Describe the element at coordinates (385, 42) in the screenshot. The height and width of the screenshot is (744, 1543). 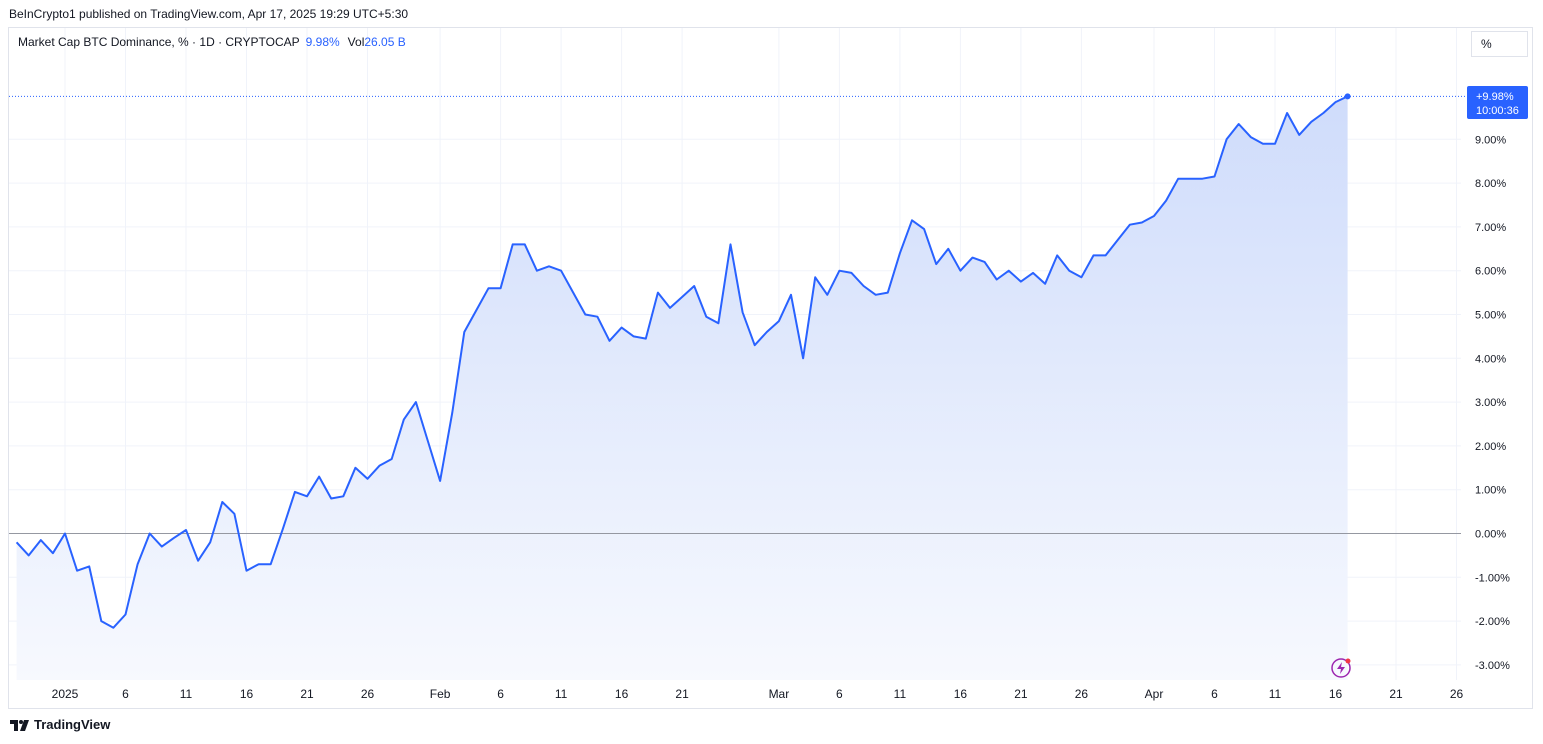
I see `legend-vol-value: 26.05 B` at that location.